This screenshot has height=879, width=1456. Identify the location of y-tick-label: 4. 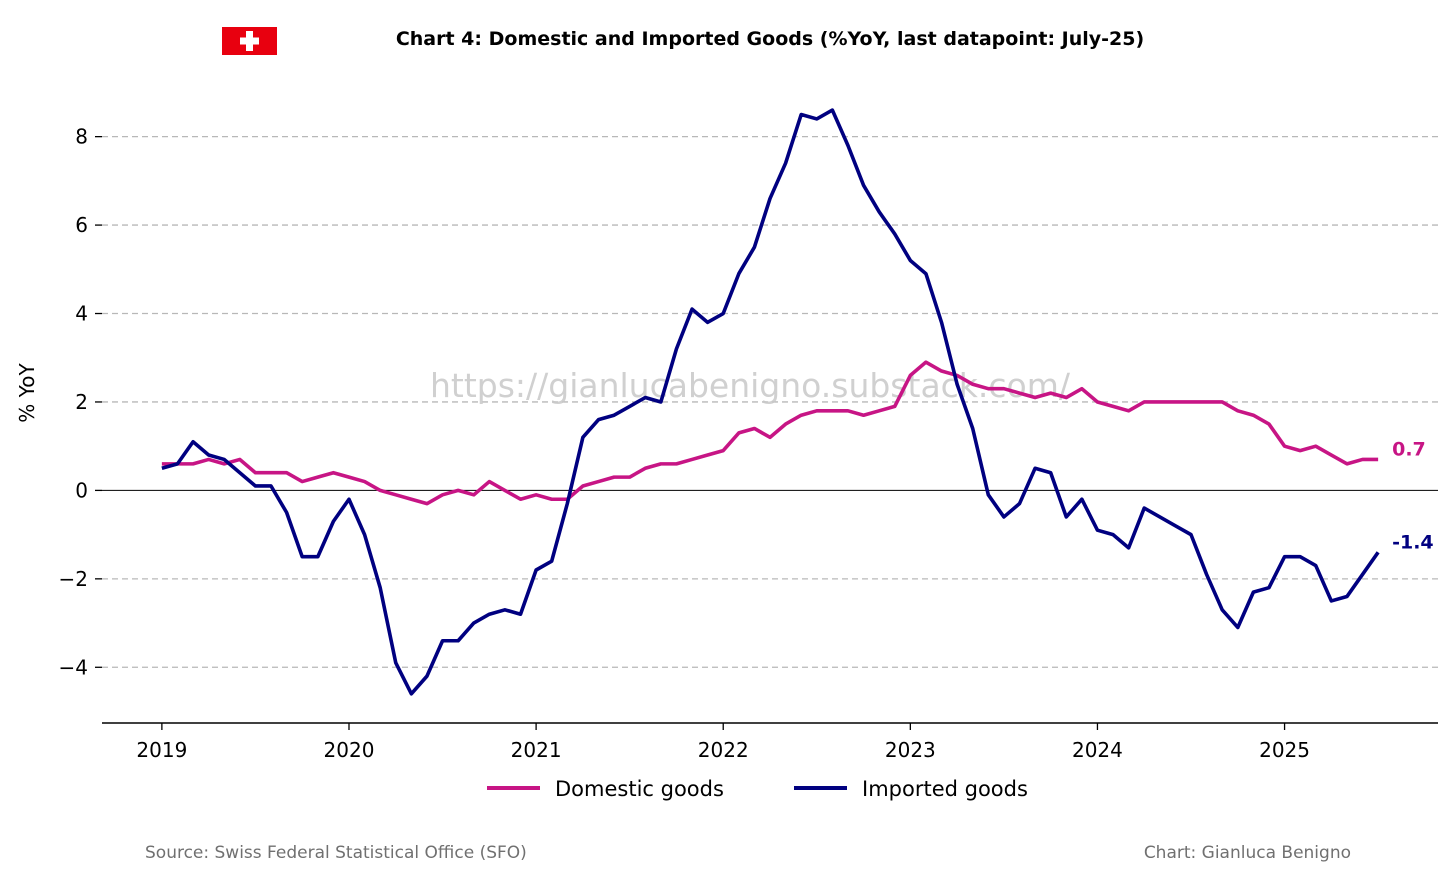
(81, 314).